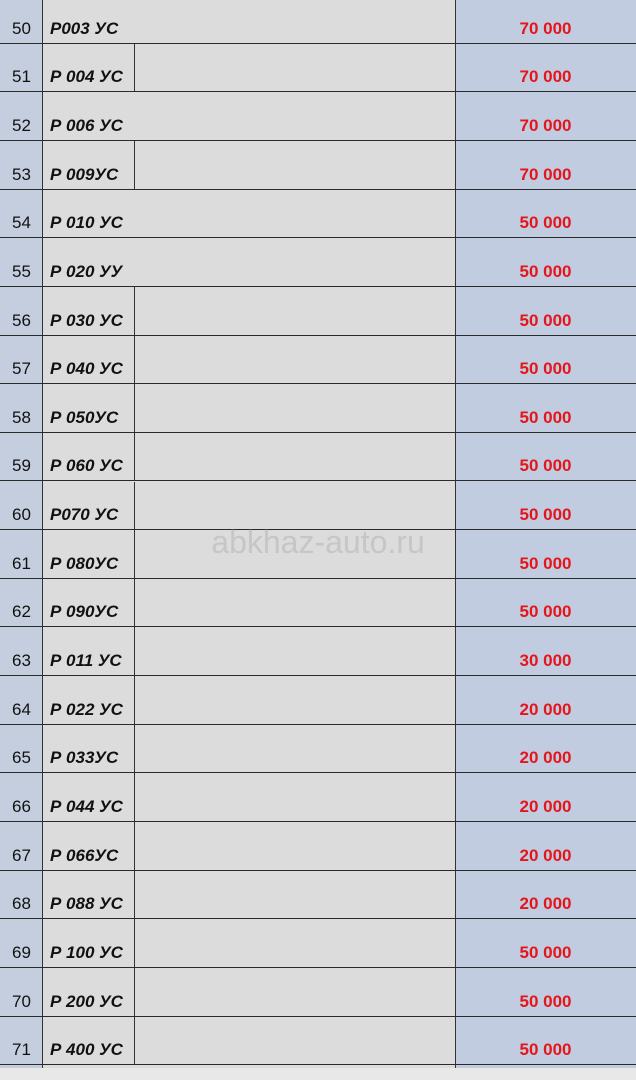 The width and height of the screenshot is (636, 1080). Describe the element at coordinates (318, 895) in the screenshot. I see `table-row: 68 Р 088 УС 20 000` at that location.